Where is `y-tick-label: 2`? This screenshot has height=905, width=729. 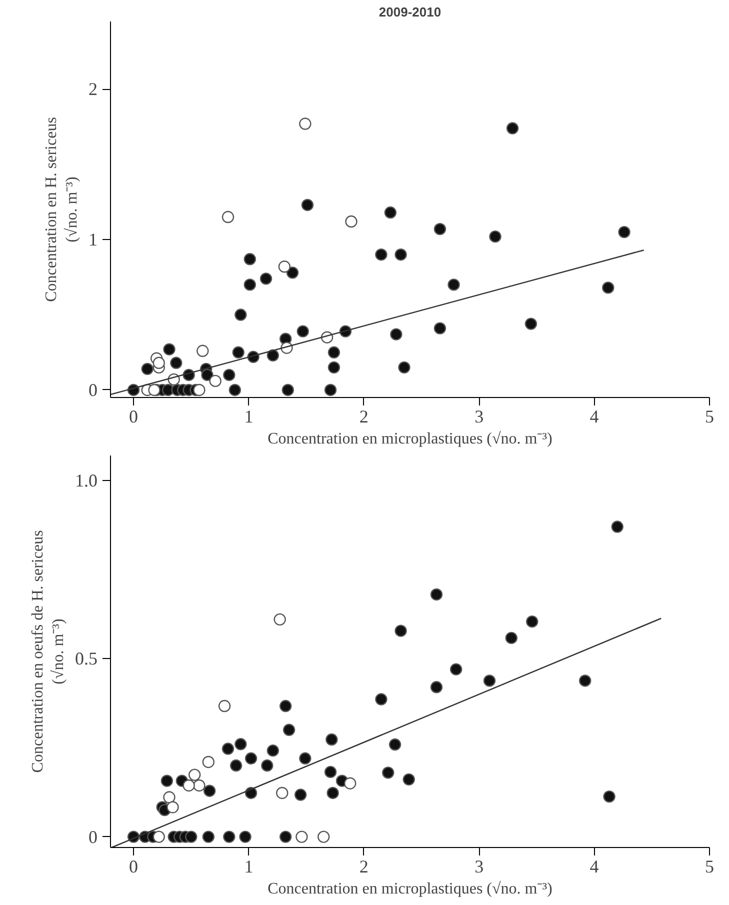 y-tick-label: 2 is located at coordinates (93, 89).